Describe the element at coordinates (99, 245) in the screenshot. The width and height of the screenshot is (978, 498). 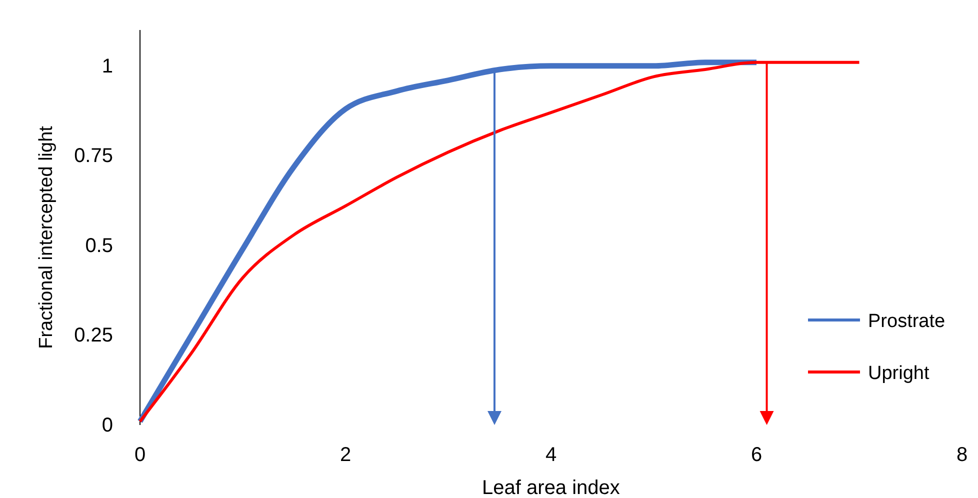
I see `y-tick-label: 0.5` at that location.